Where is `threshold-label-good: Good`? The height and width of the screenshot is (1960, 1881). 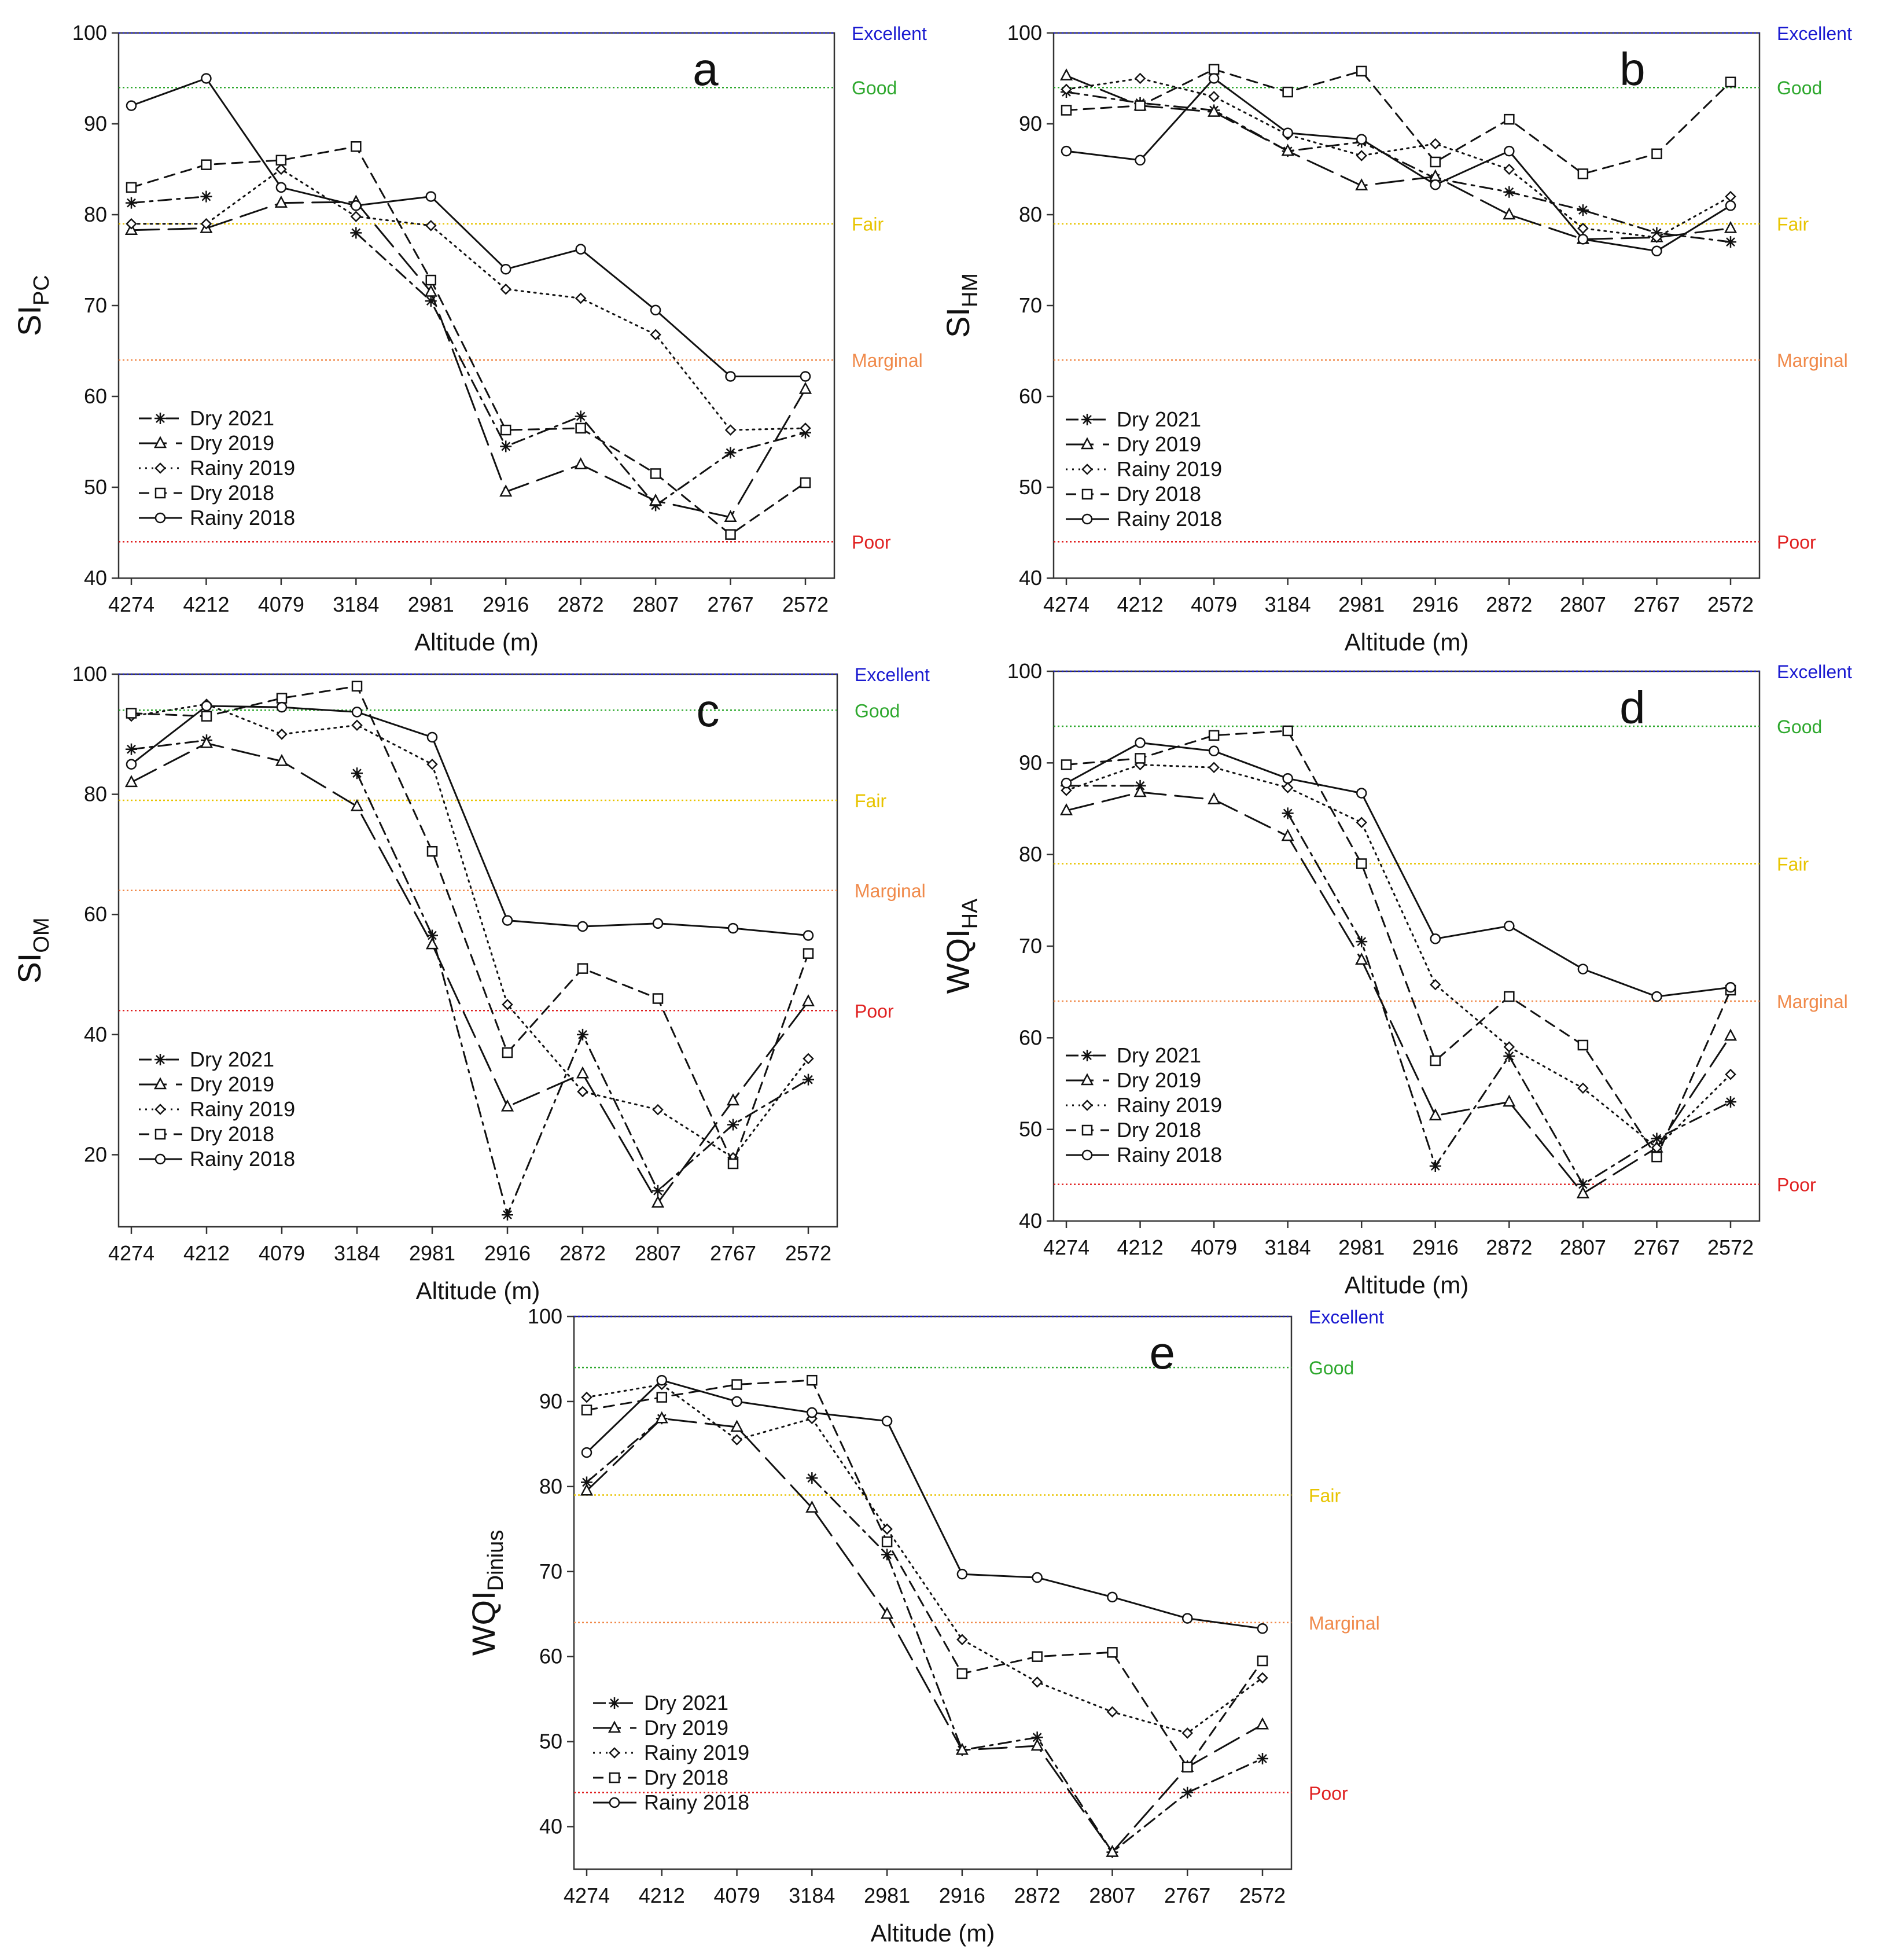
threshold-label-good: Good is located at coordinates (1799, 726).